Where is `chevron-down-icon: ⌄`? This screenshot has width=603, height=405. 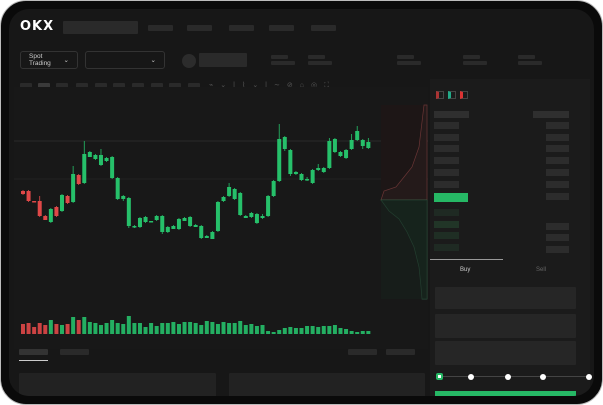
chevron-down-icon: ⌄ is located at coordinates (153, 60).